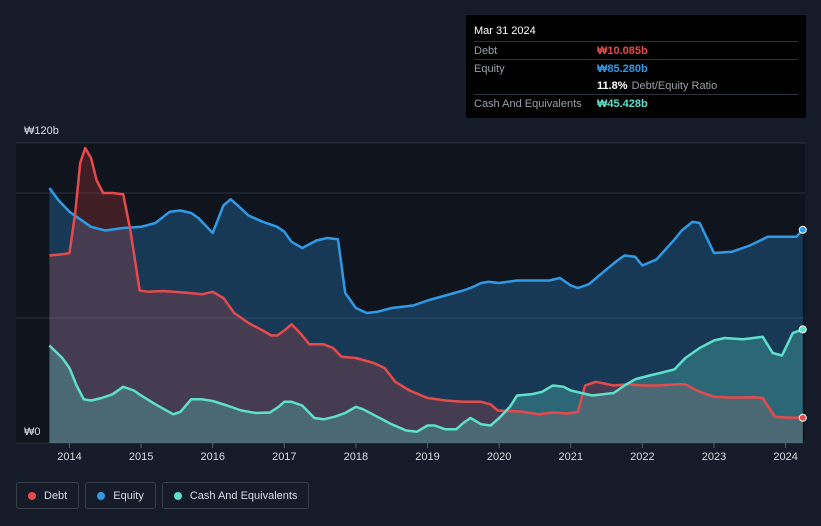  I want to click on legend-item-equity: Equity, so click(120, 495).